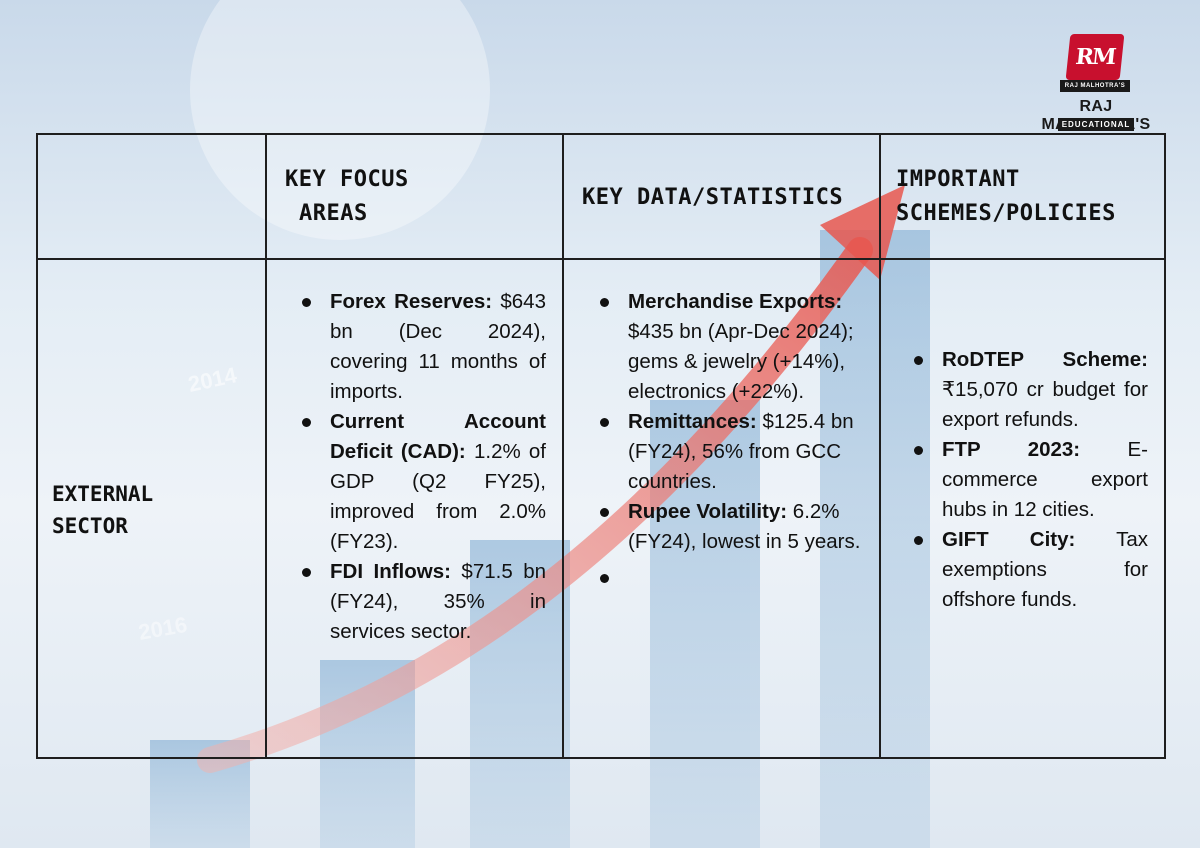 The height and width of the screenshot is (848, 1200). What do you see at coordinates (438, 436) in the screenshot?
I see `item-label: Current Account Deficit (CAD):` at bounding box center [438, 436].